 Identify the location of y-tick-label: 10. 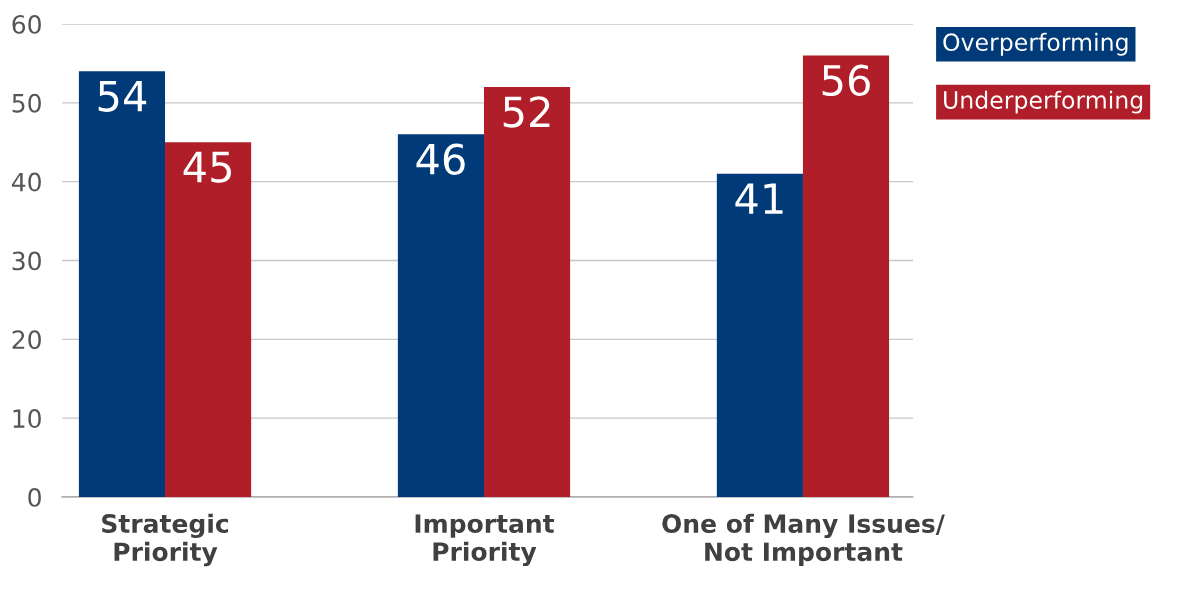
(27, 419).